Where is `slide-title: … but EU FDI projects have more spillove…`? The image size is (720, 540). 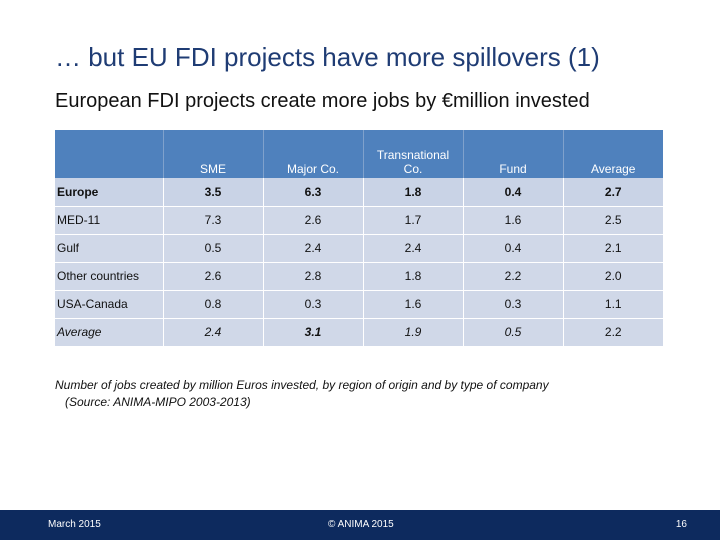 slide-title: … but EU FDI projects have more spillove… is located at coordinates (327, 57).